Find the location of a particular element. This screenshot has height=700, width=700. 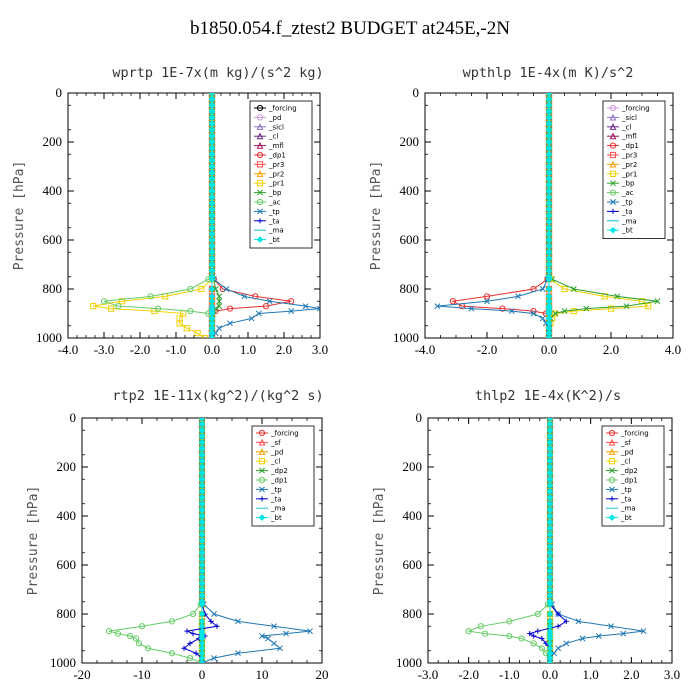

x-tick-label: -4.0 is located at coordinates (68, 349).